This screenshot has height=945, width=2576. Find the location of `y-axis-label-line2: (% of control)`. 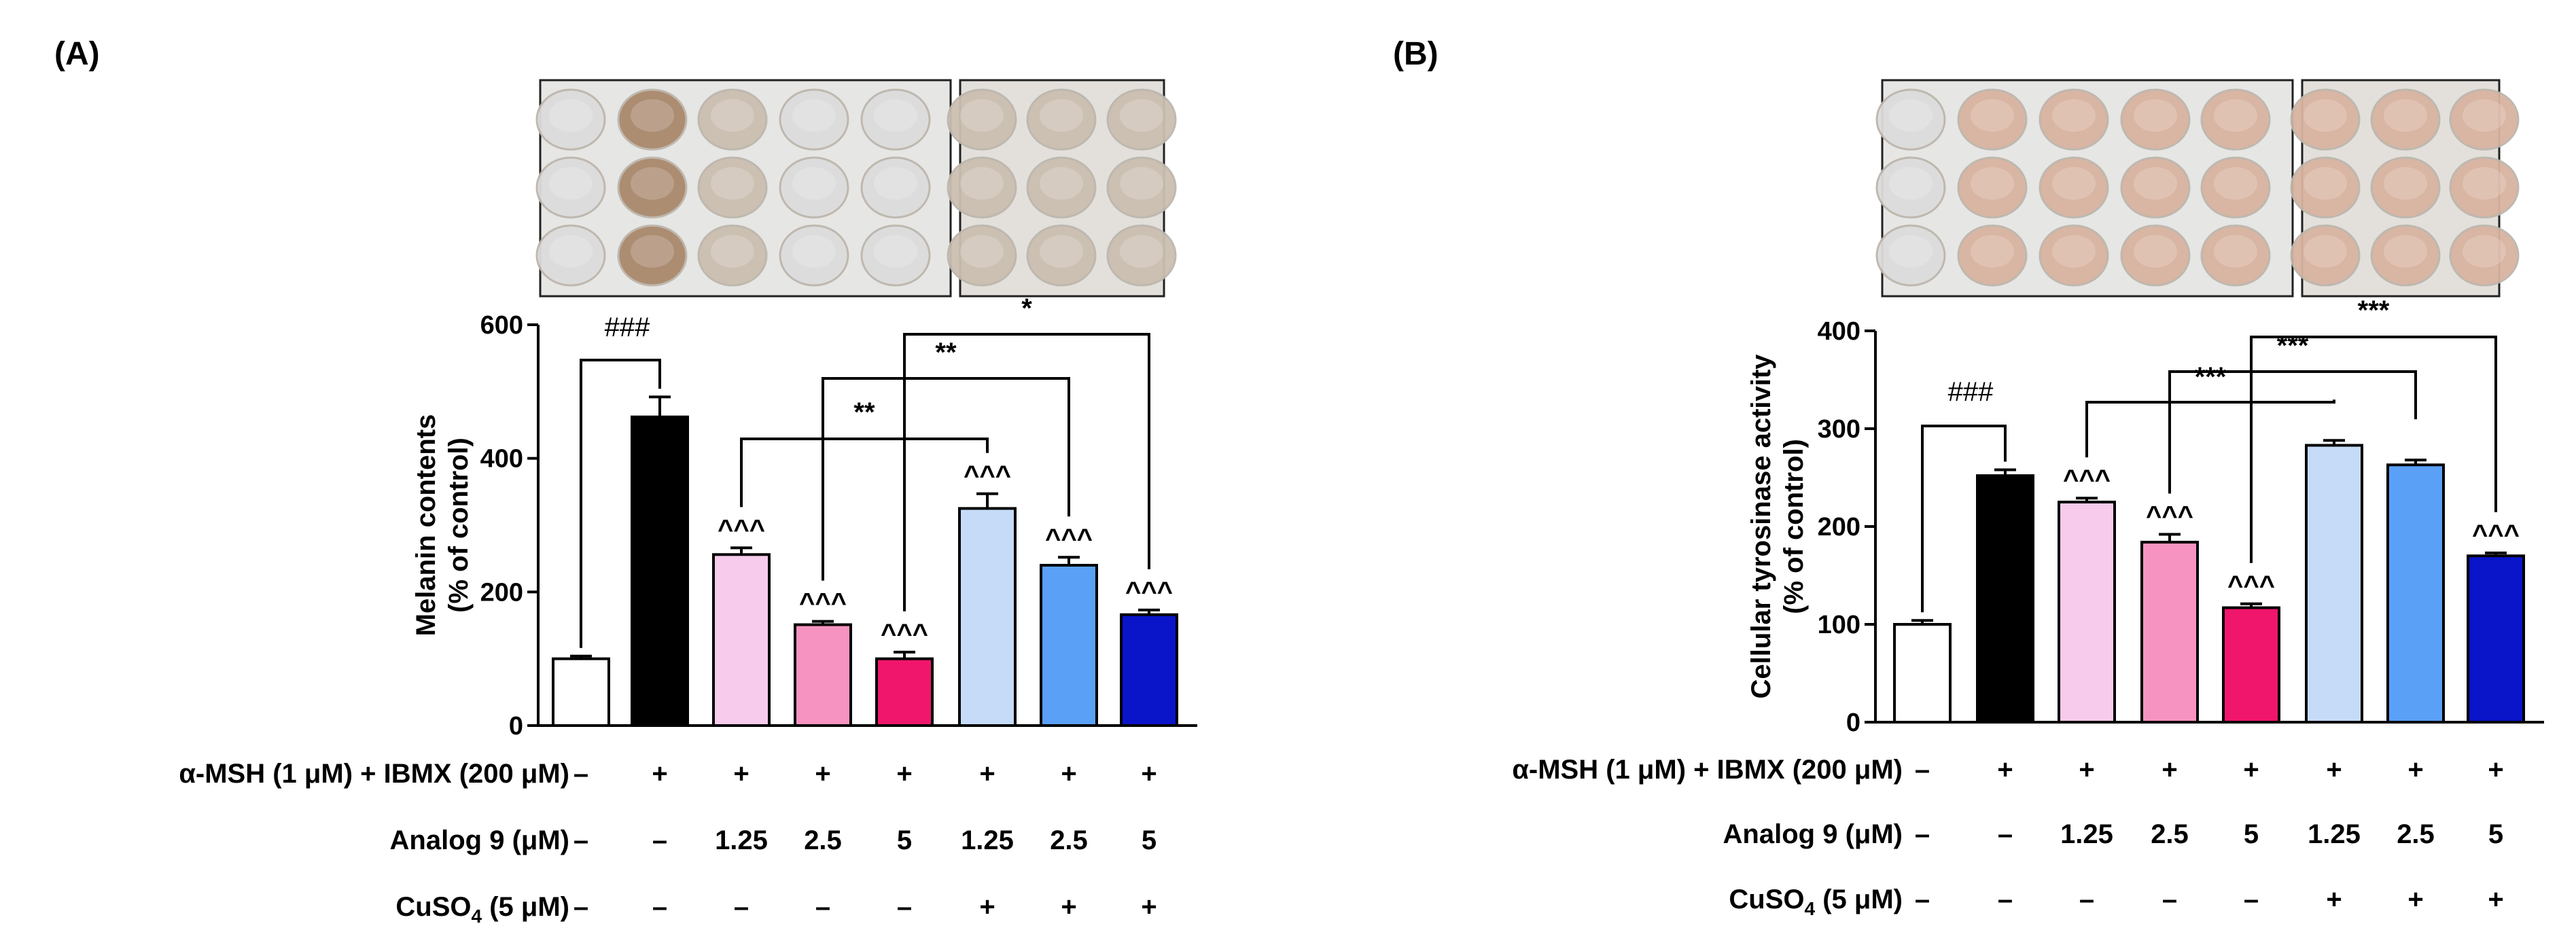

y-axis-label-line2: (% of control) is located at coordinates (459, 525).